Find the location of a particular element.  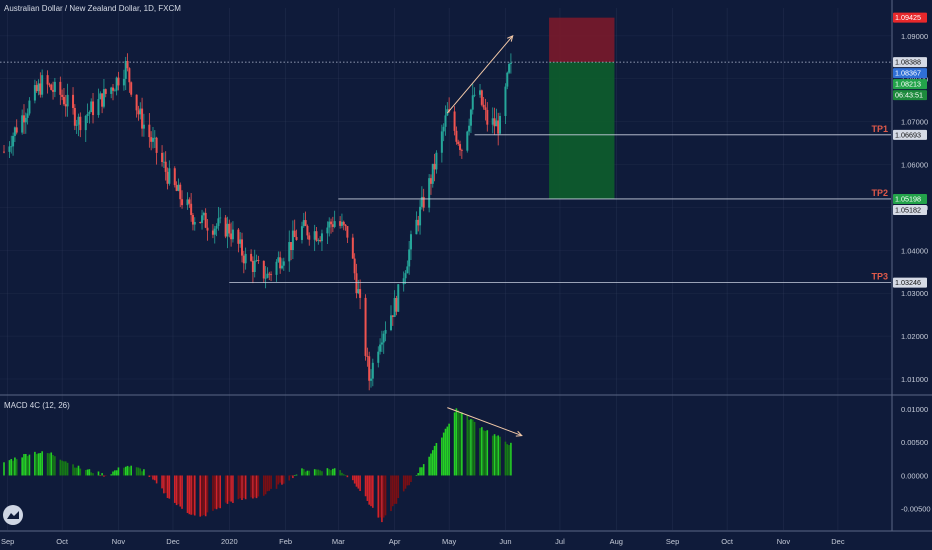

time-axis-tick: Jun is located at coordinates (505, 541).